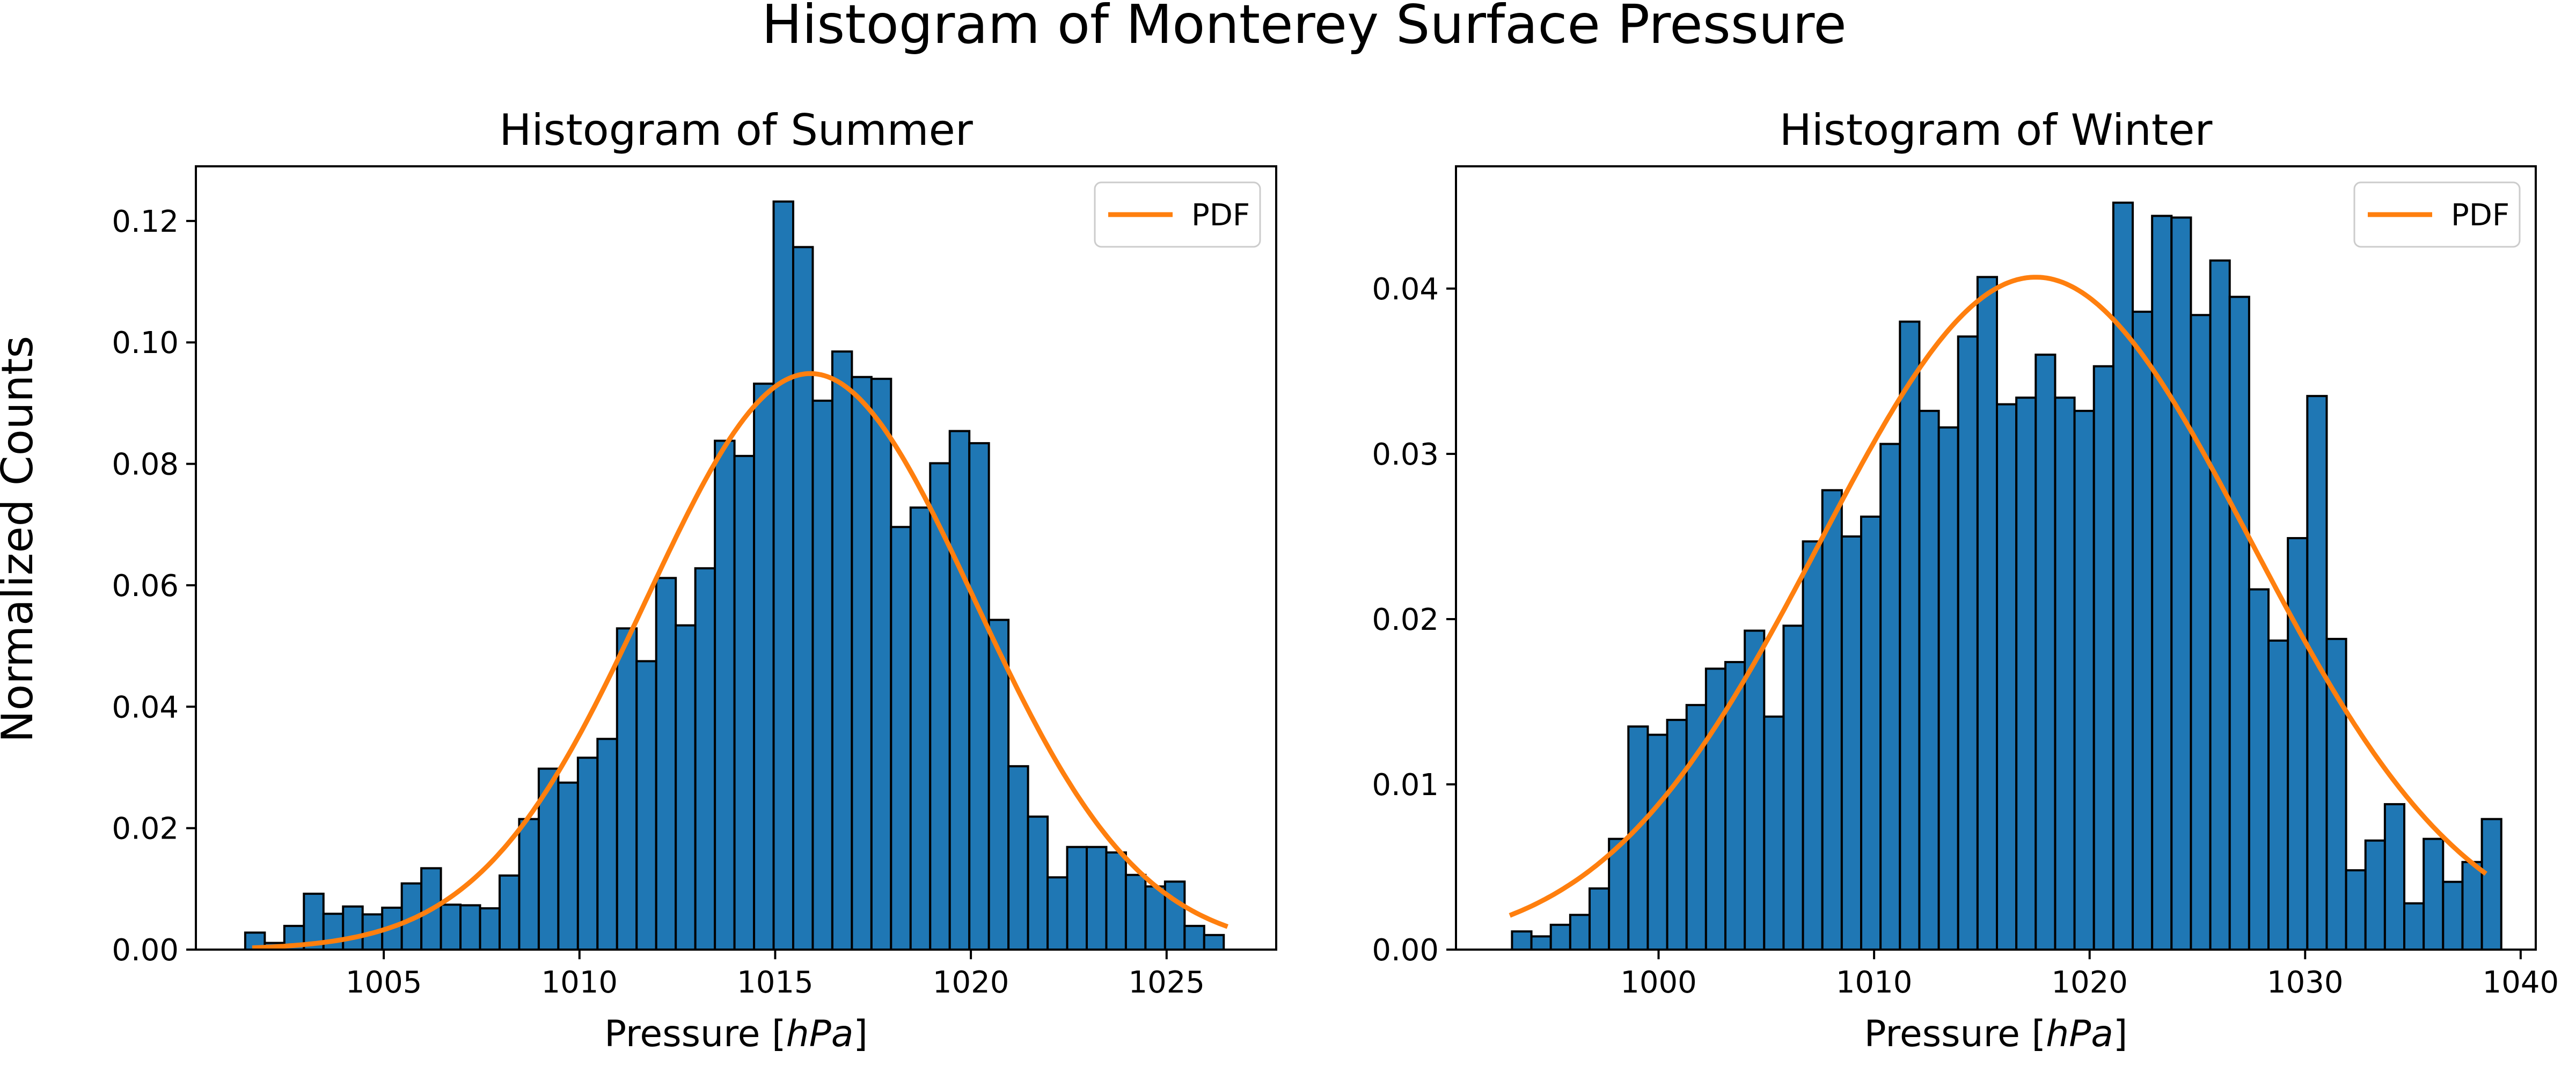  Describe the element at coordinates (2089, 982) in the screenshot. I see `x-tick-label: 1020` at that location.